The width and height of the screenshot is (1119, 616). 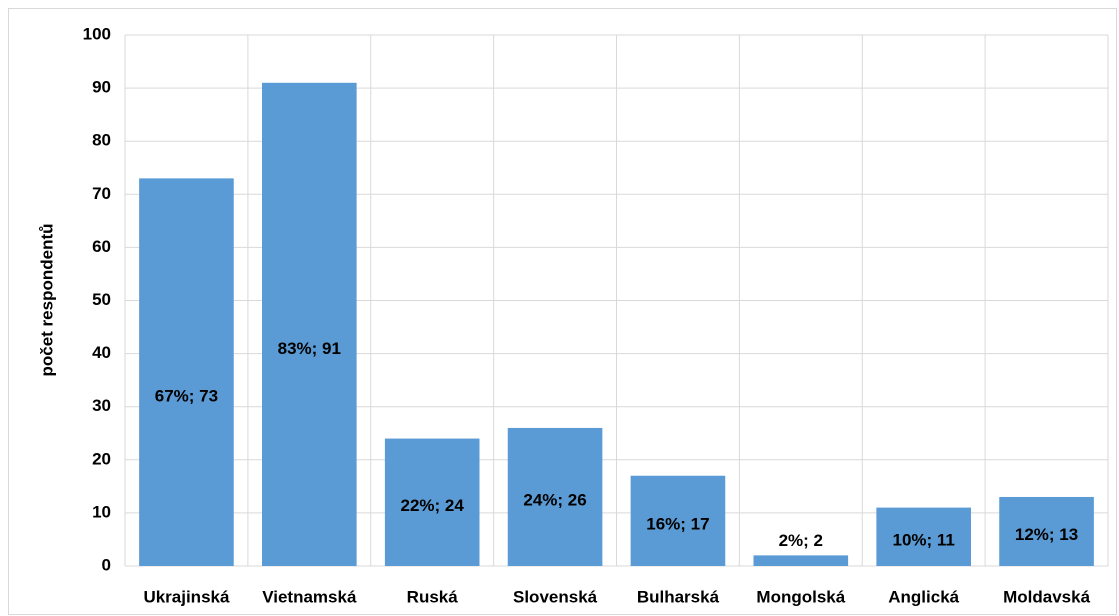 What do you see at coordinates (186, 396) in the screenshot?
I see `data-label: 67%; 73` at bounding box center [186, 396].